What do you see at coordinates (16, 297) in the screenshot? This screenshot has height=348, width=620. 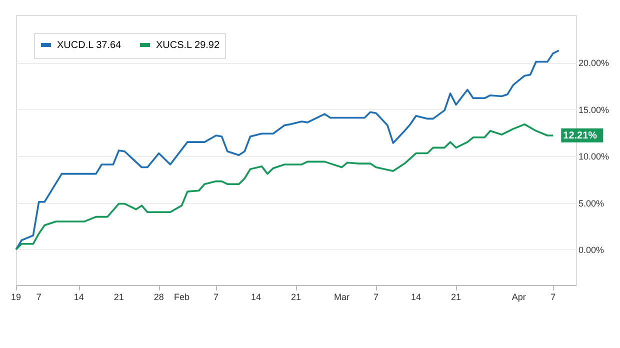 I see `x-tick-label: 19` at bounding box center [16, 297].